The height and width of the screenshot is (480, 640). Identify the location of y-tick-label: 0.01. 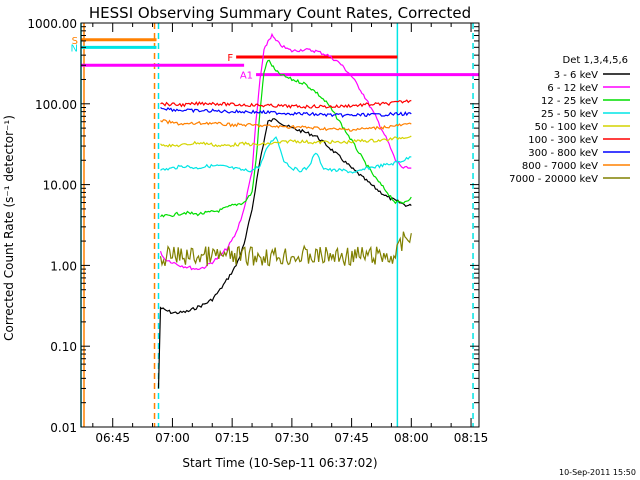
(63, 428).